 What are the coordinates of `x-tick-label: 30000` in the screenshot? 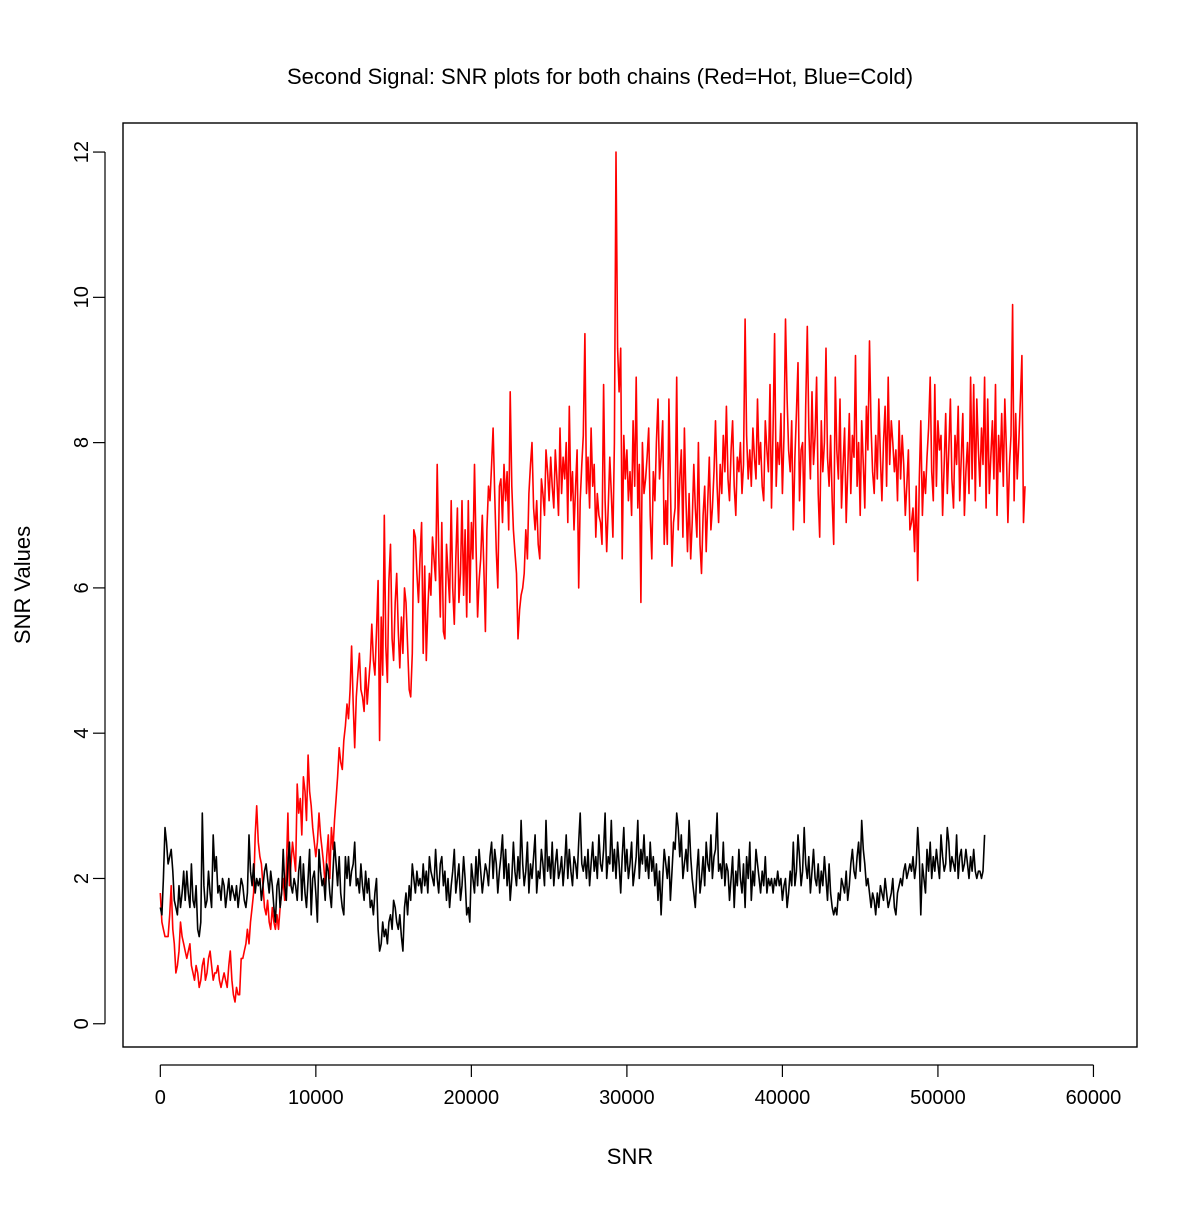 It's located at (627, 1098).